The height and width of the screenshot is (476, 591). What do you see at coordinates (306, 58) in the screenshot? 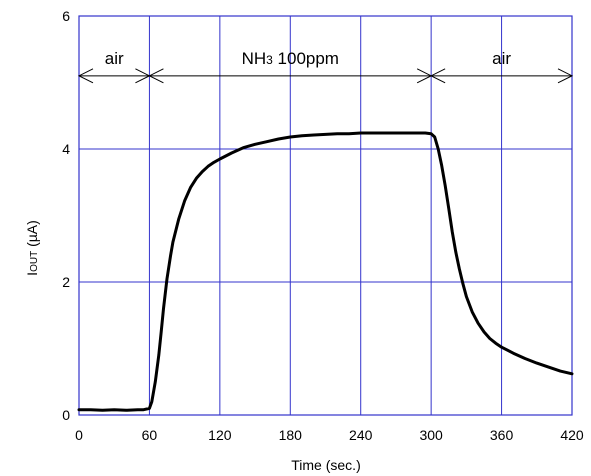
I see `annotation-label-rest: 100ppm` at bounding box center [306, 58].